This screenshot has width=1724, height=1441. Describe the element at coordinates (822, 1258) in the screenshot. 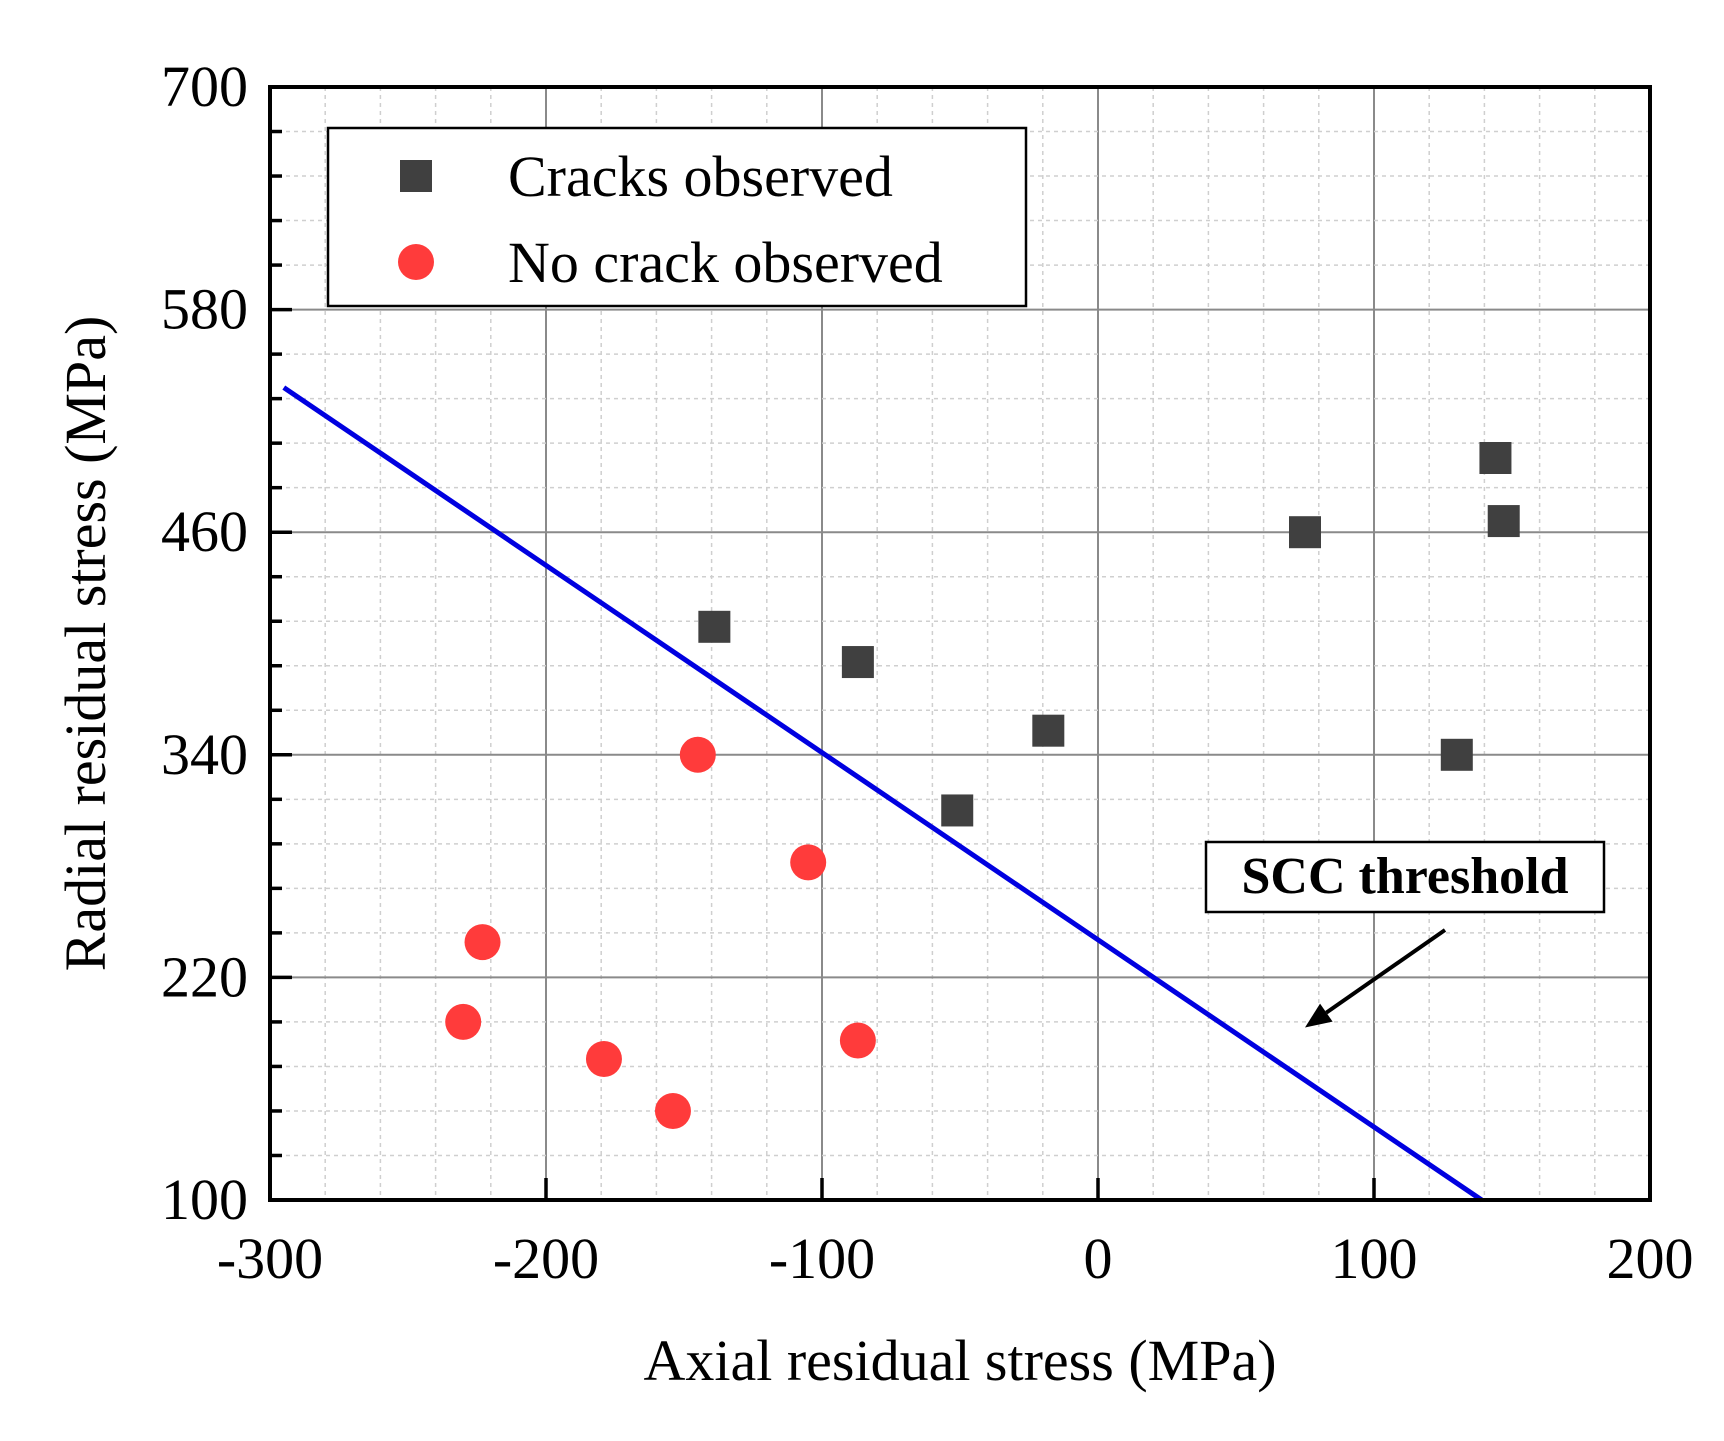

I see `x-tick-label: -100` at that location.